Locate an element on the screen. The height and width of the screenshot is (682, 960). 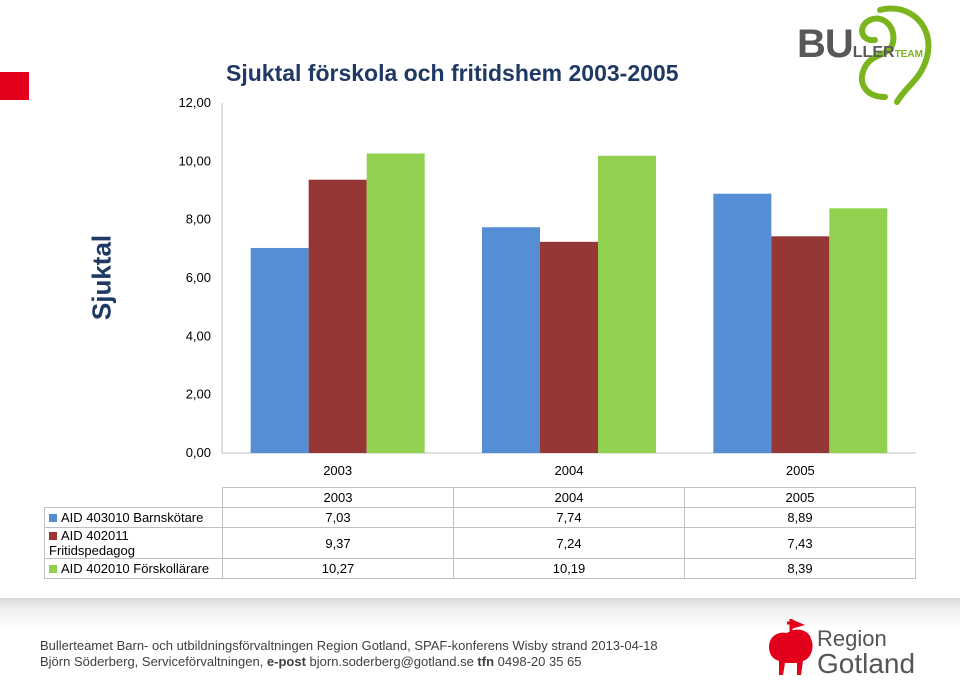
footer-epost-label: e-post is located at coordinates (286, 661).